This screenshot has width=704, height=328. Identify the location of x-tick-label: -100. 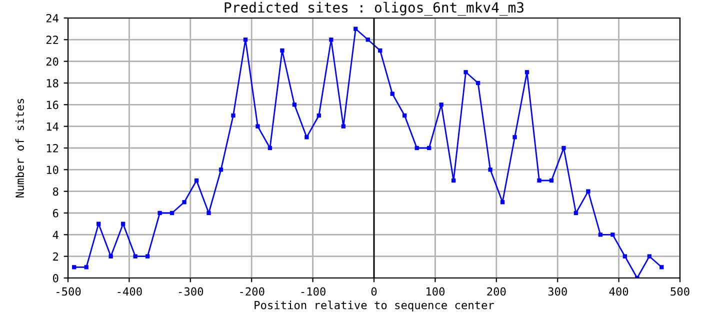
(313, 291).